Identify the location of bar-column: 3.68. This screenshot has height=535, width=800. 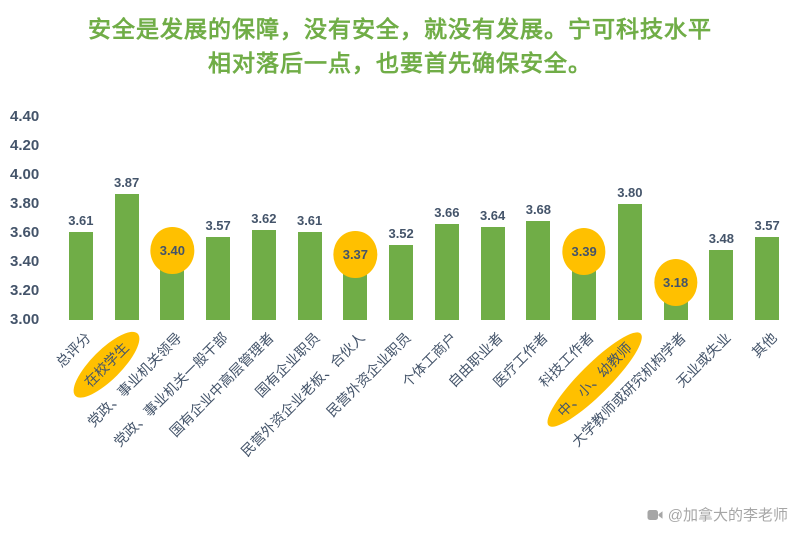
(539, 218).